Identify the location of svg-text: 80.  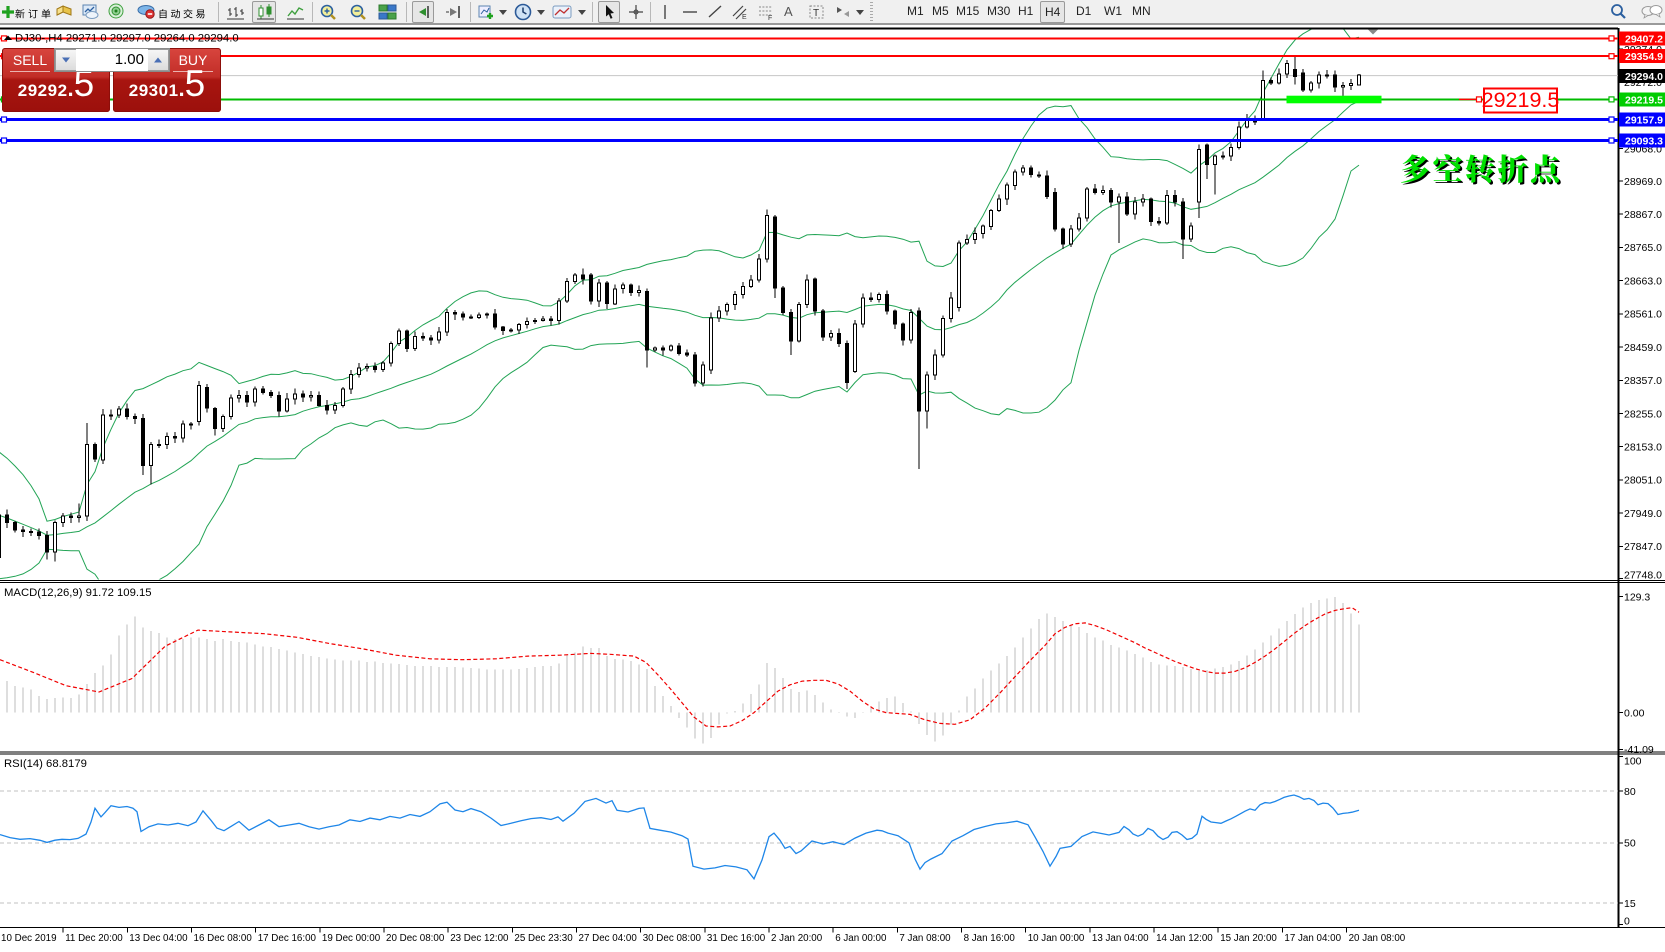
(1630, 792).